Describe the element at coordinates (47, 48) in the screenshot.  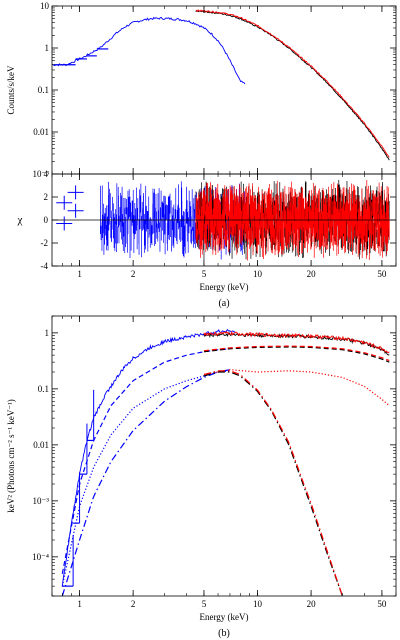
I see `top-y-tick-label: 1` at that location.